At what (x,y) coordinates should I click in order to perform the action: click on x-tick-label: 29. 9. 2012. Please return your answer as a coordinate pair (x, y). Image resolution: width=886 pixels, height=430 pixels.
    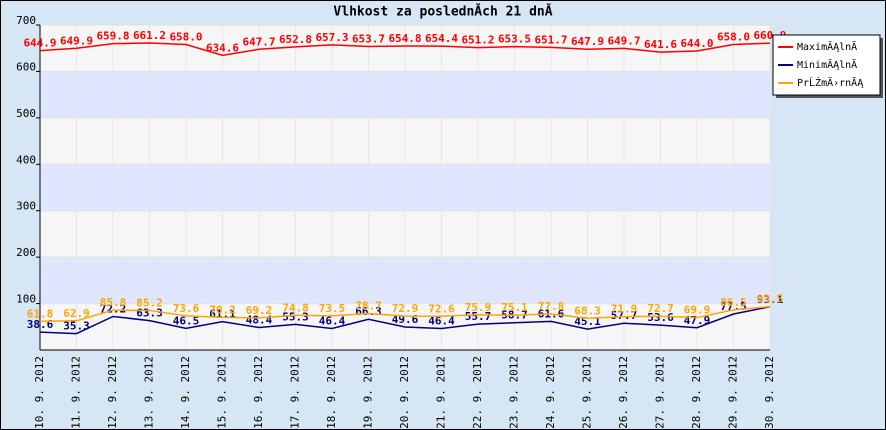
    Looking at the image, I should click on (733, 392).